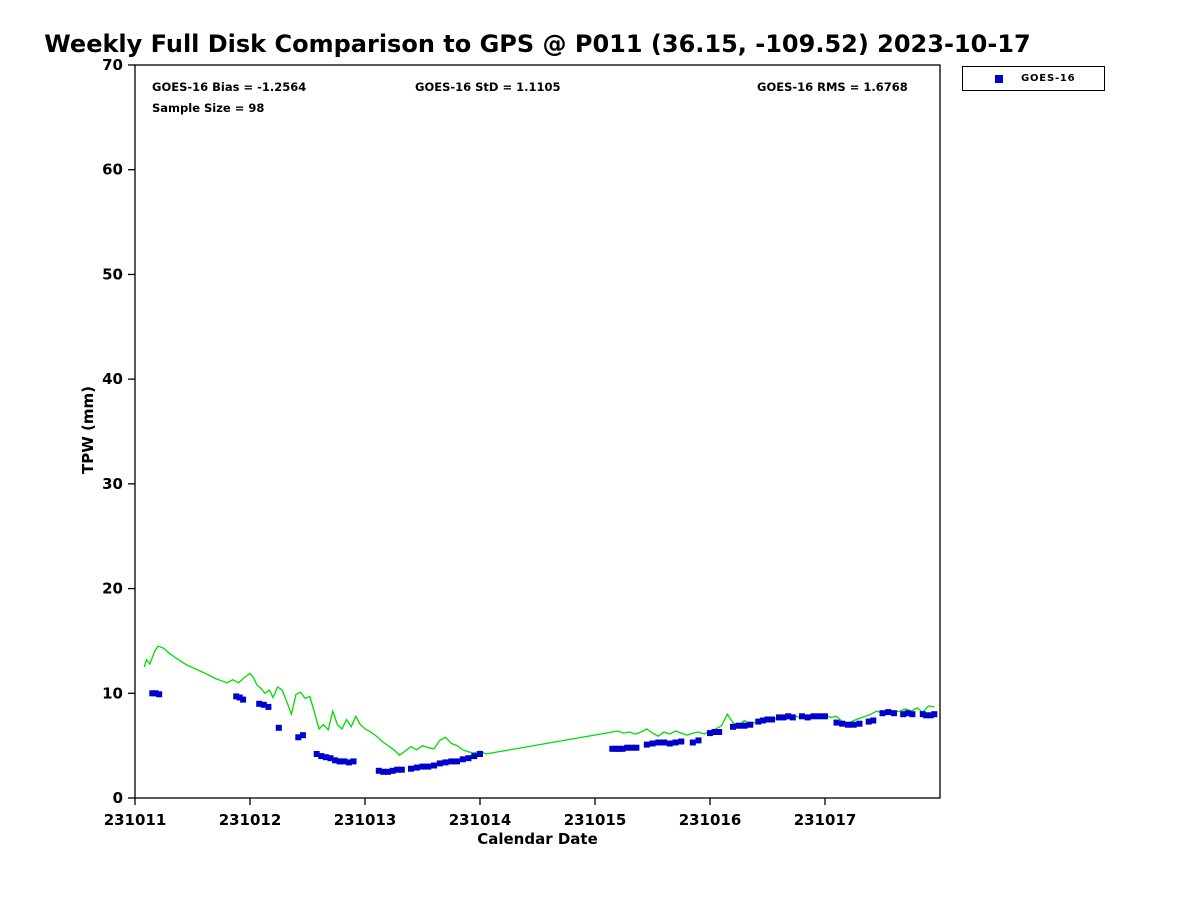 The height and width of the screenshot is (900, 1200). I want to click on x-tick-label: 231017, so click(825, 820).